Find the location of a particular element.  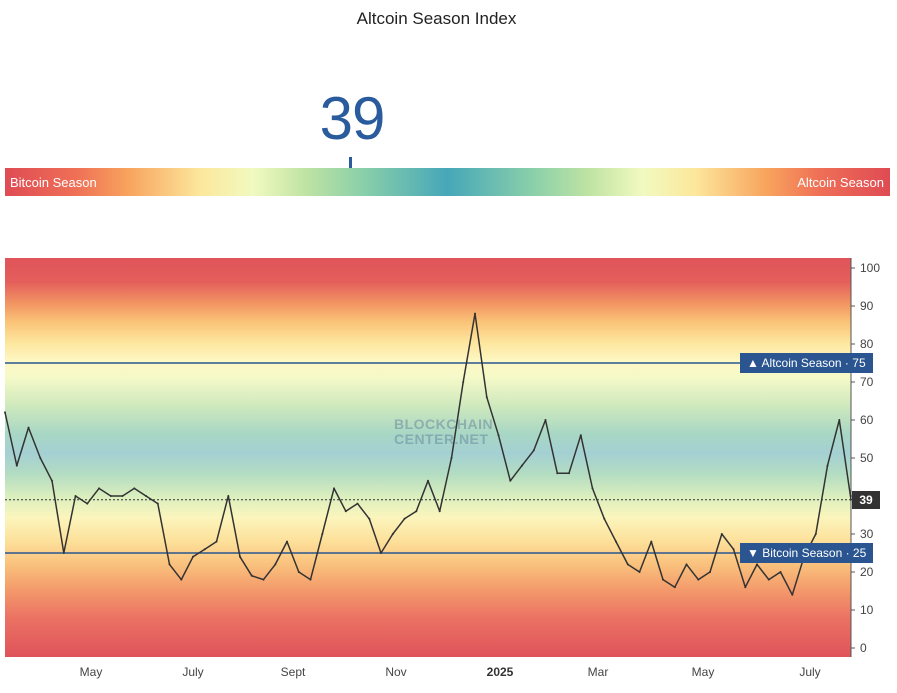

y-tick-label: 20 is located at coordinates (867, 572).